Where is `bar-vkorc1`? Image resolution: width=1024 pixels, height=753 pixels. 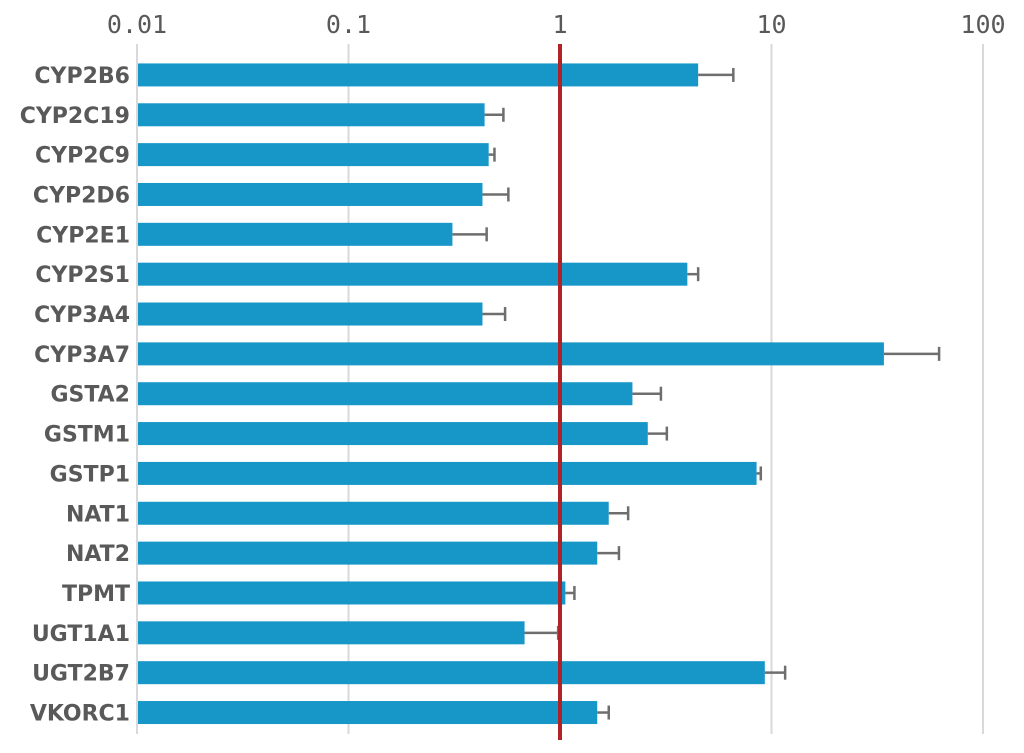 bar-vkorc1 is located at coordinates (368, 713).